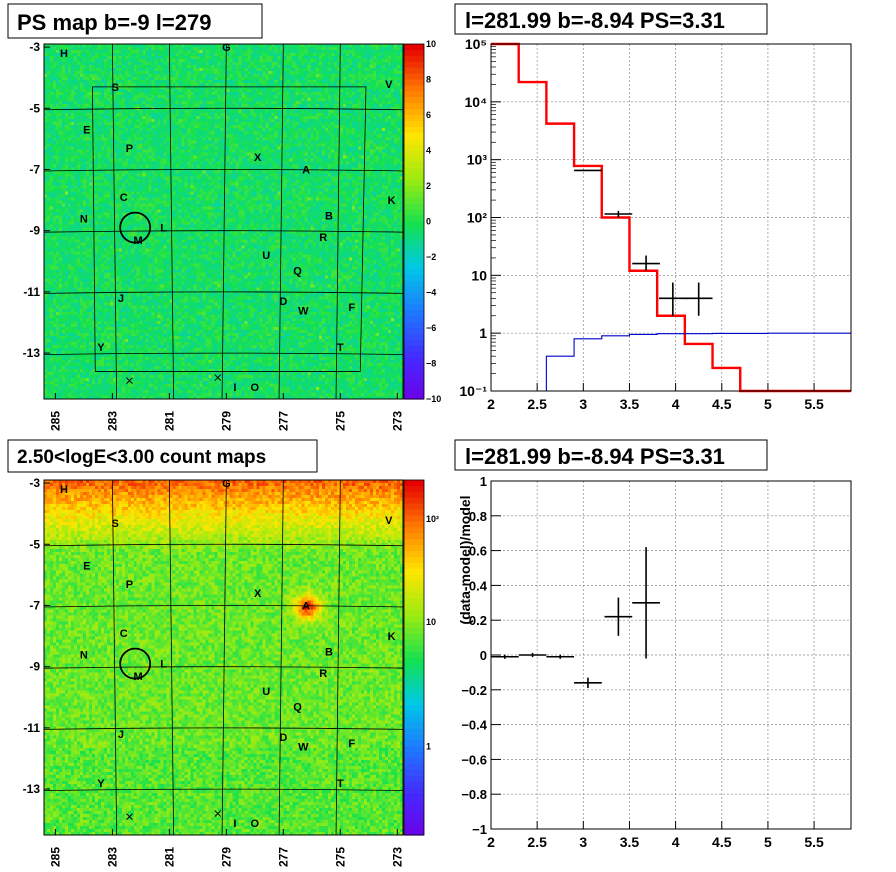 The height and width of the screenshot is (872, 896). What do you see at coordinates (64, 490) in the screenshot?
I see `source-label-h: H` at bounding box center [64, 490].